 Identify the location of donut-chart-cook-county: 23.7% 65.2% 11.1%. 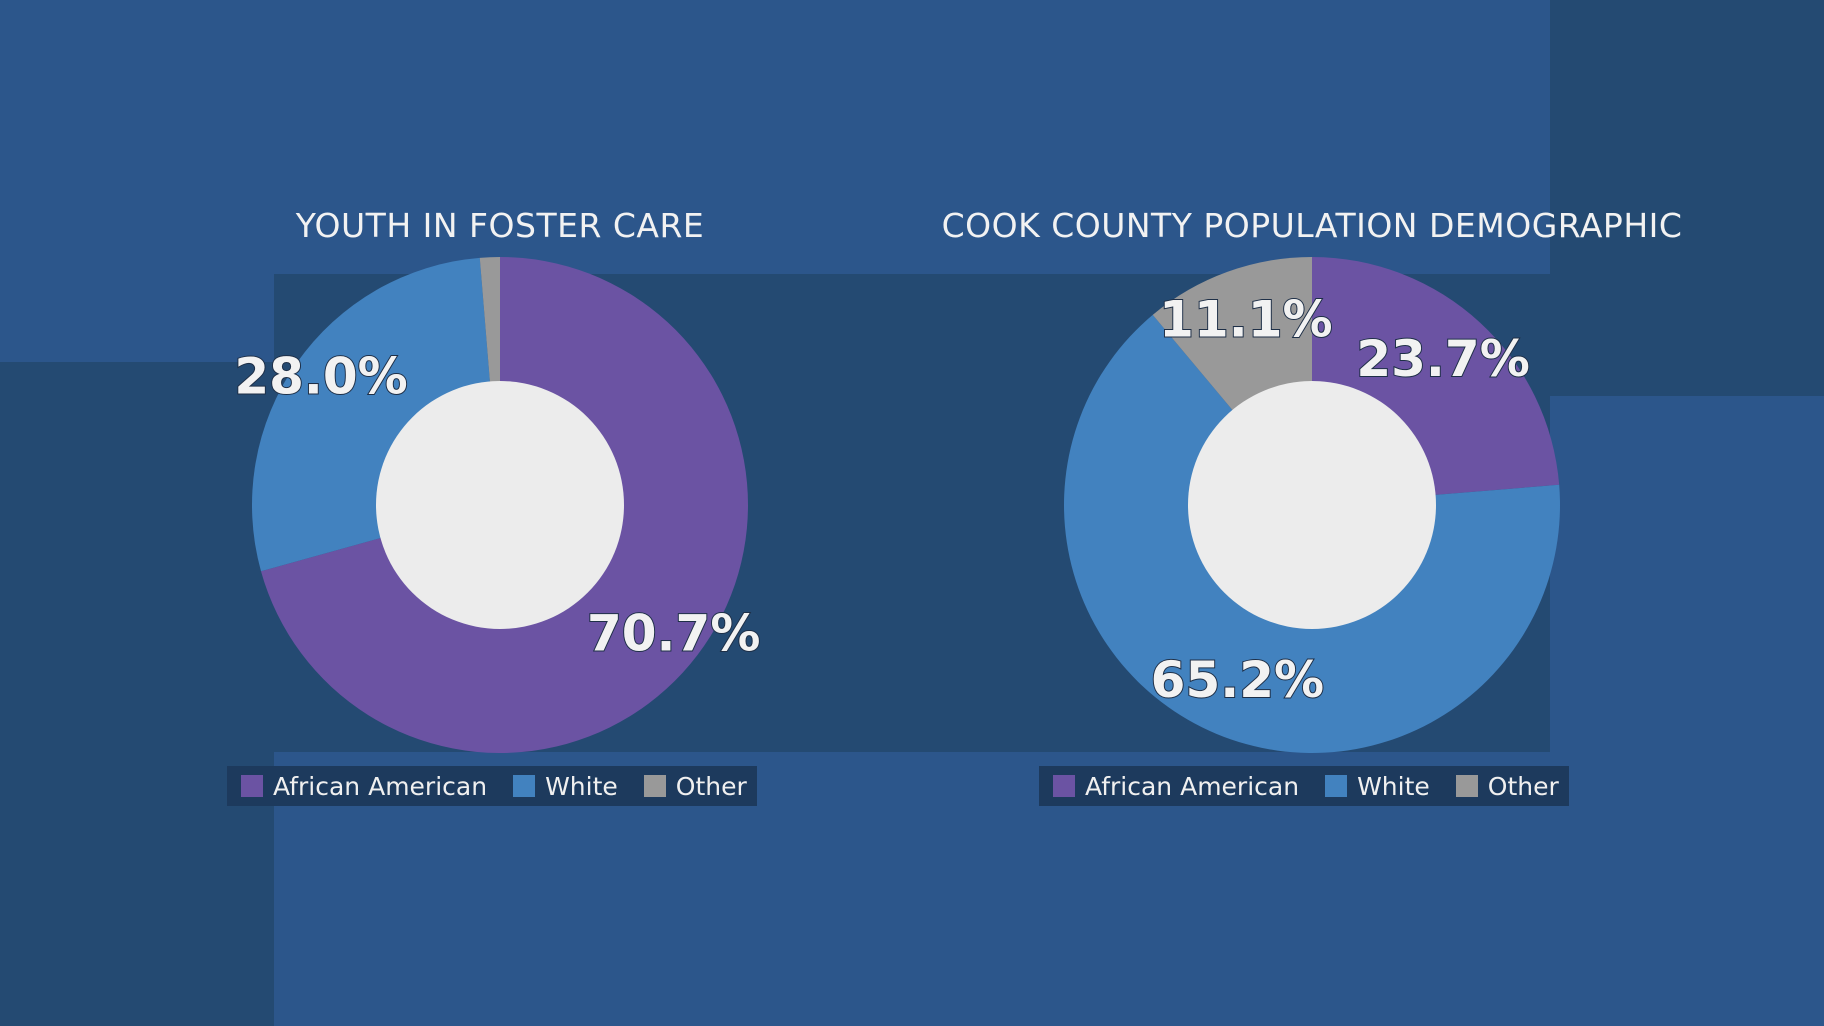
(1312, 505).